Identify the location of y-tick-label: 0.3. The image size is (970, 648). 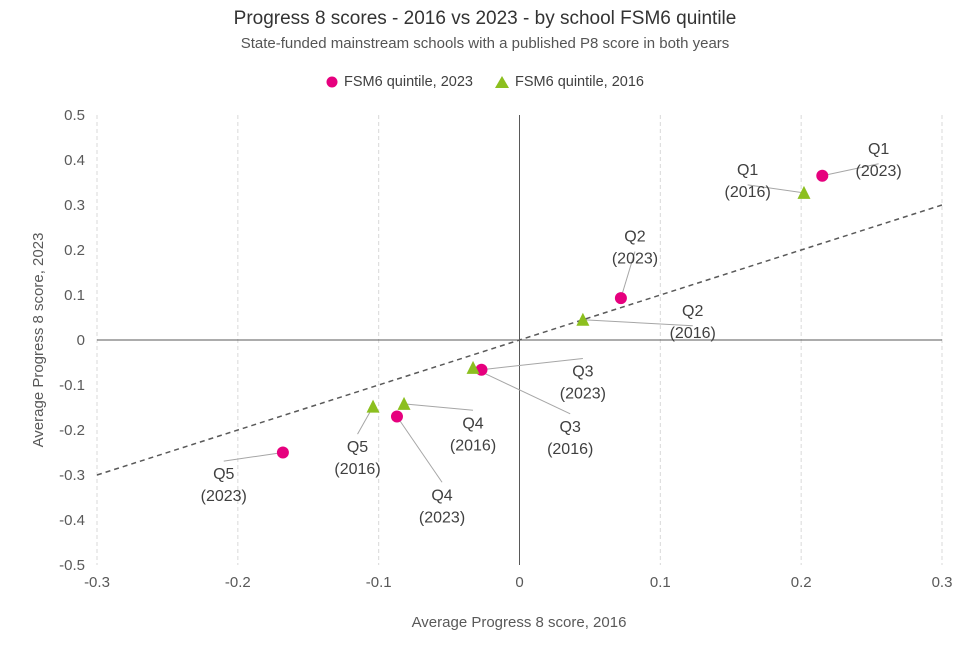
(74, 205).